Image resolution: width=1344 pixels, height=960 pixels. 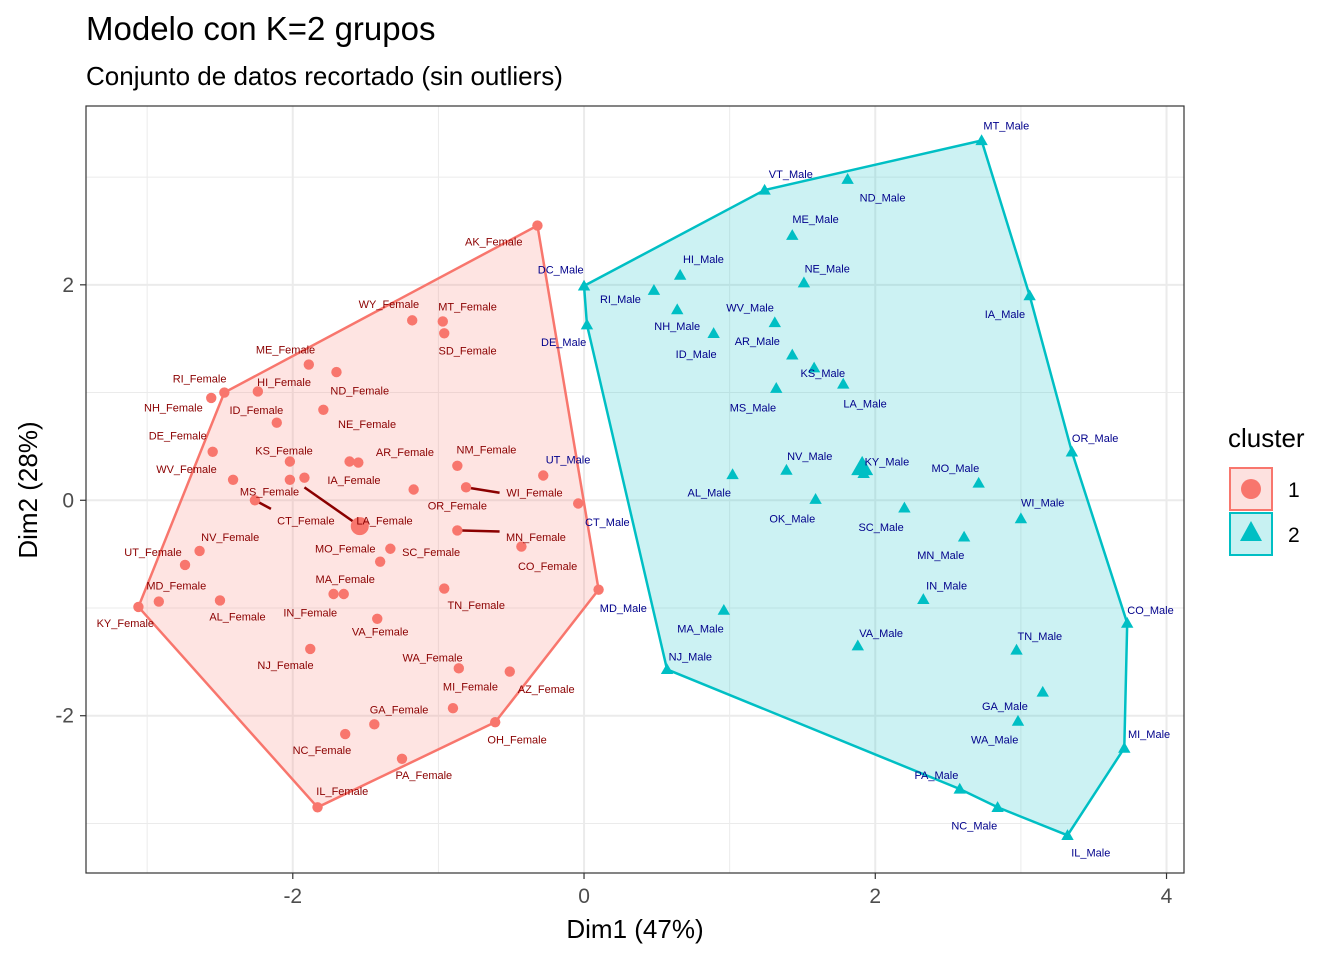 What do you see at coordinates (1266, 489) in the screenshot?
I see `legend: cluster 1 2` at bounding box center [1266, 489].